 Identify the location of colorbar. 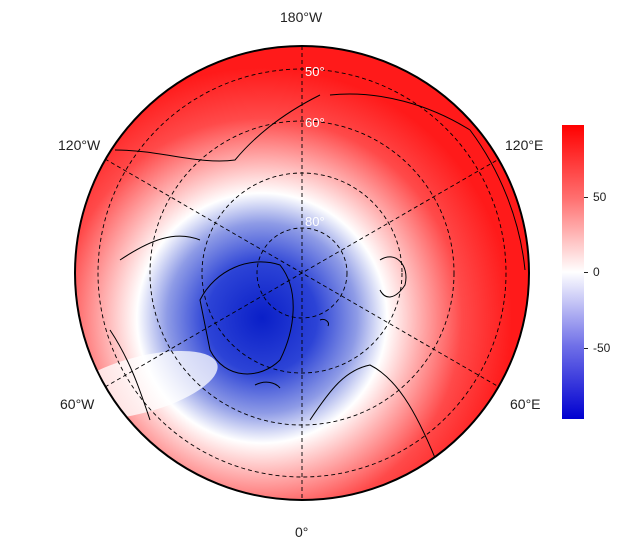
(573, 272).